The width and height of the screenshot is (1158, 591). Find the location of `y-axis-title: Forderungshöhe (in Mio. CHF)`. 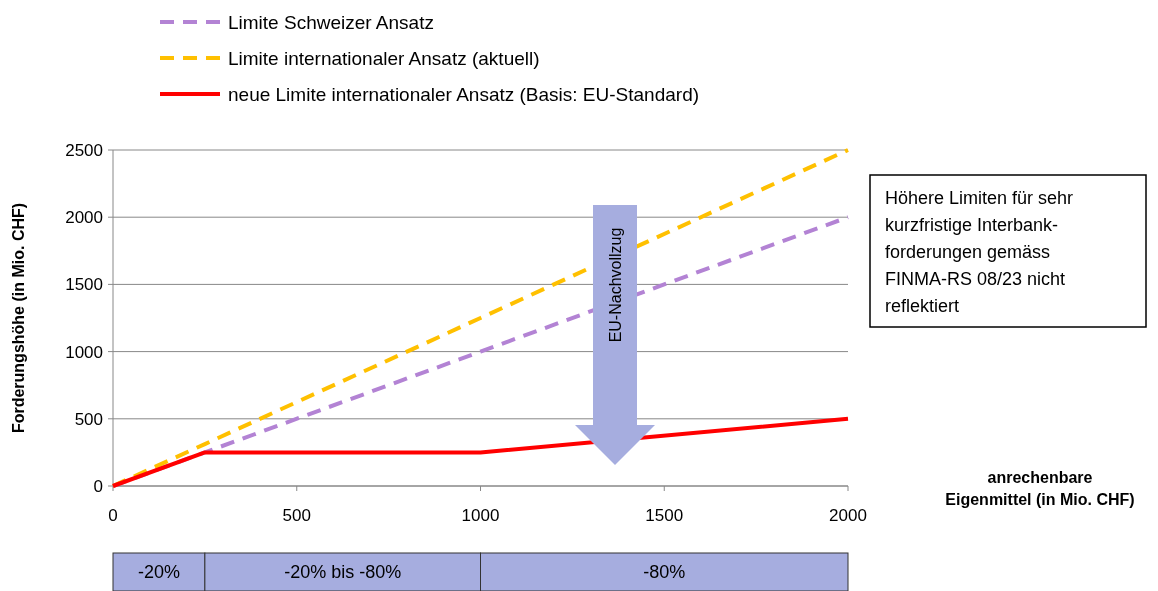

y-axis-title: Forderungshöhe (in Mio. CHF) is located at coordinates (18, 318).